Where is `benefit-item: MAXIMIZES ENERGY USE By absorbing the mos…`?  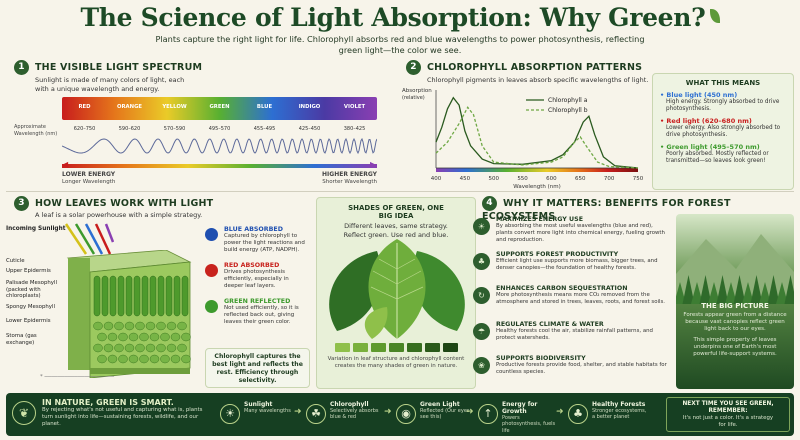 benefit-item: MAXIMIZES ENERGY USE By absorbing the mos… is located at coordinates (582, 229).